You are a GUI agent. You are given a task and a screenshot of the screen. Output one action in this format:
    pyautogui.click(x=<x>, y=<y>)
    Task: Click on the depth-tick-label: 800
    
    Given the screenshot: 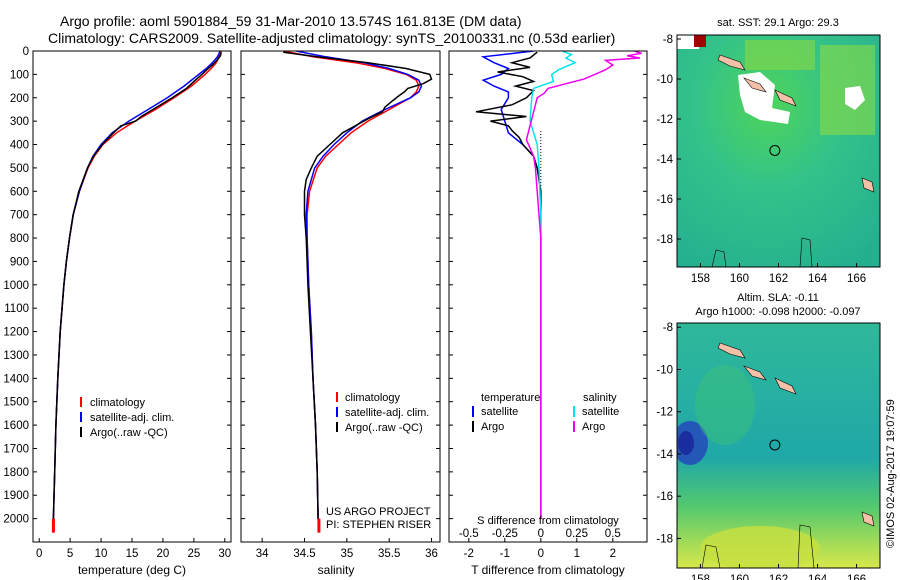 What is the action you would take?
    pyautogui.click(x=19, y=239)
    